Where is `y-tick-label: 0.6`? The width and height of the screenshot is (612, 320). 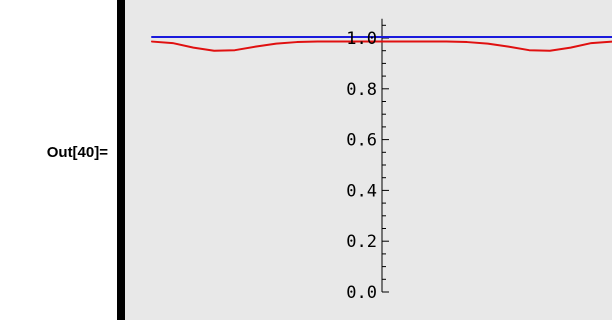
y-tick-label: 0.6 is located at coordinates (361, 141).